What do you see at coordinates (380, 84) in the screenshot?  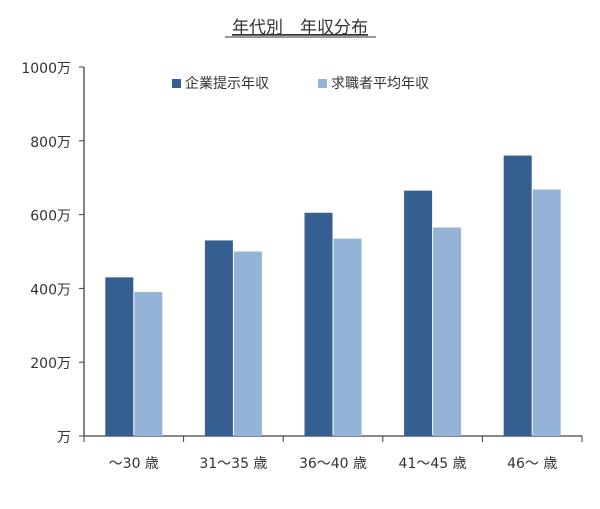 I see `legend-label: 求職者平均年収` at bounding box center [380, 84].